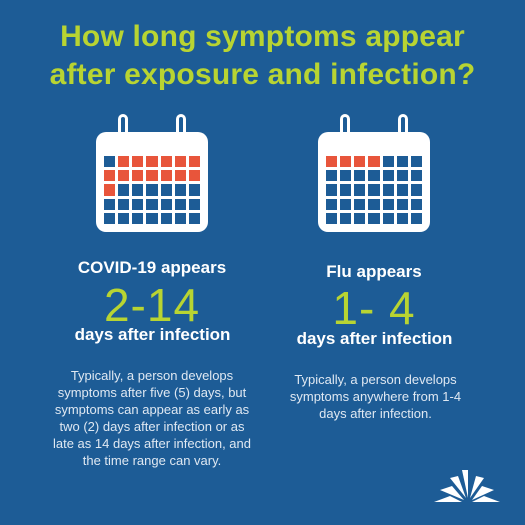 The height and width of the screenshot is (525, 525). I want to click on flu-calendar-icon, so click(374, 173).